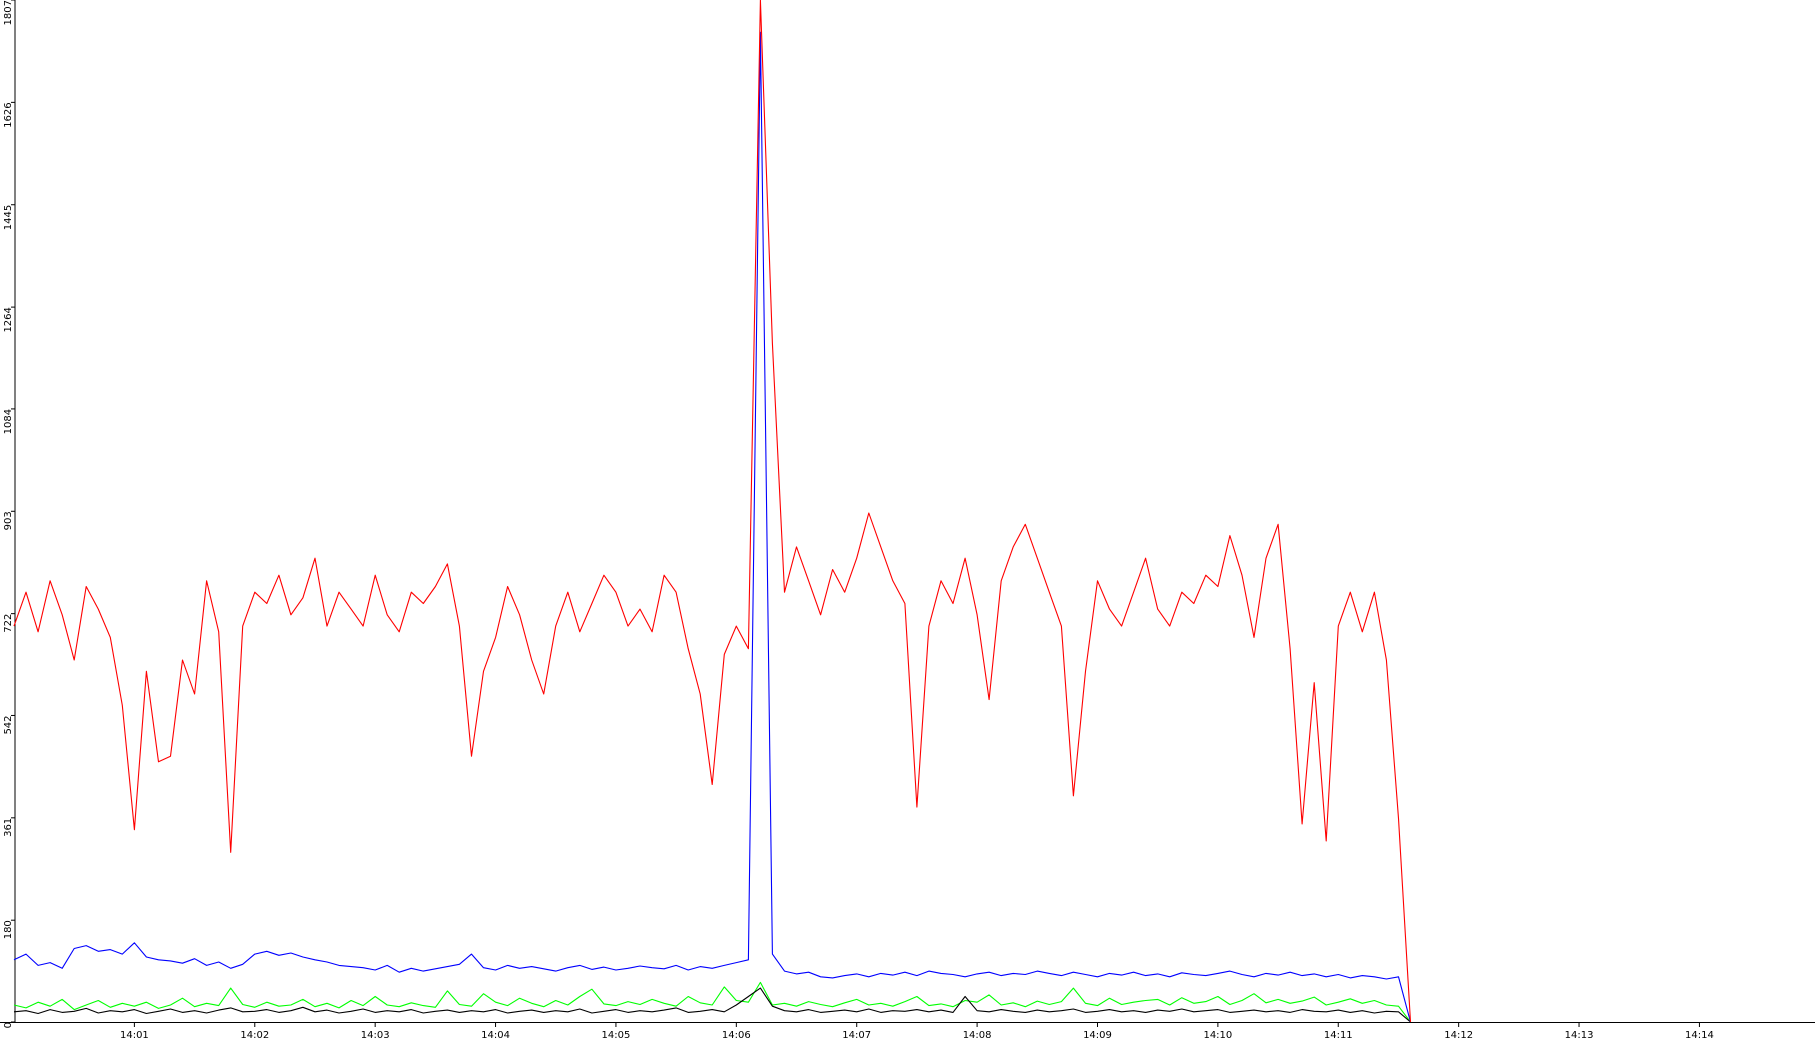  Describe the element at coordinates (8, 929) in the screenshot. I see `y-tick-label: 180` at that location.